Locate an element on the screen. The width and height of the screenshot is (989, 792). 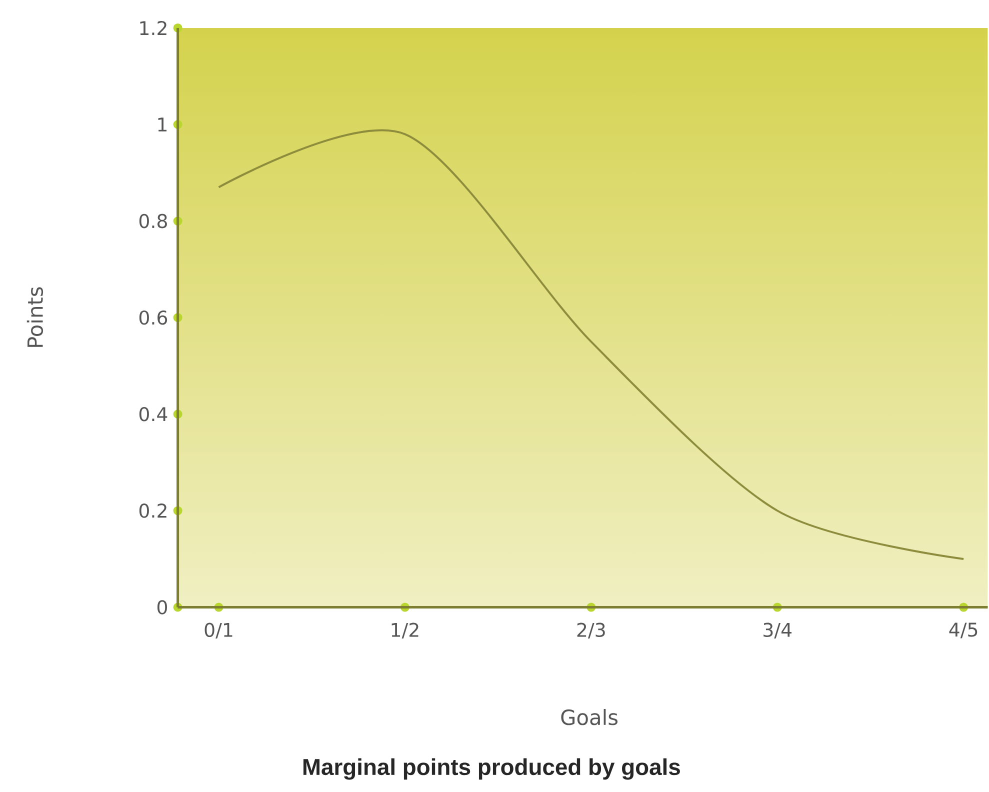
y-tick-label: 0.2 is located at coordinates (152, 511).